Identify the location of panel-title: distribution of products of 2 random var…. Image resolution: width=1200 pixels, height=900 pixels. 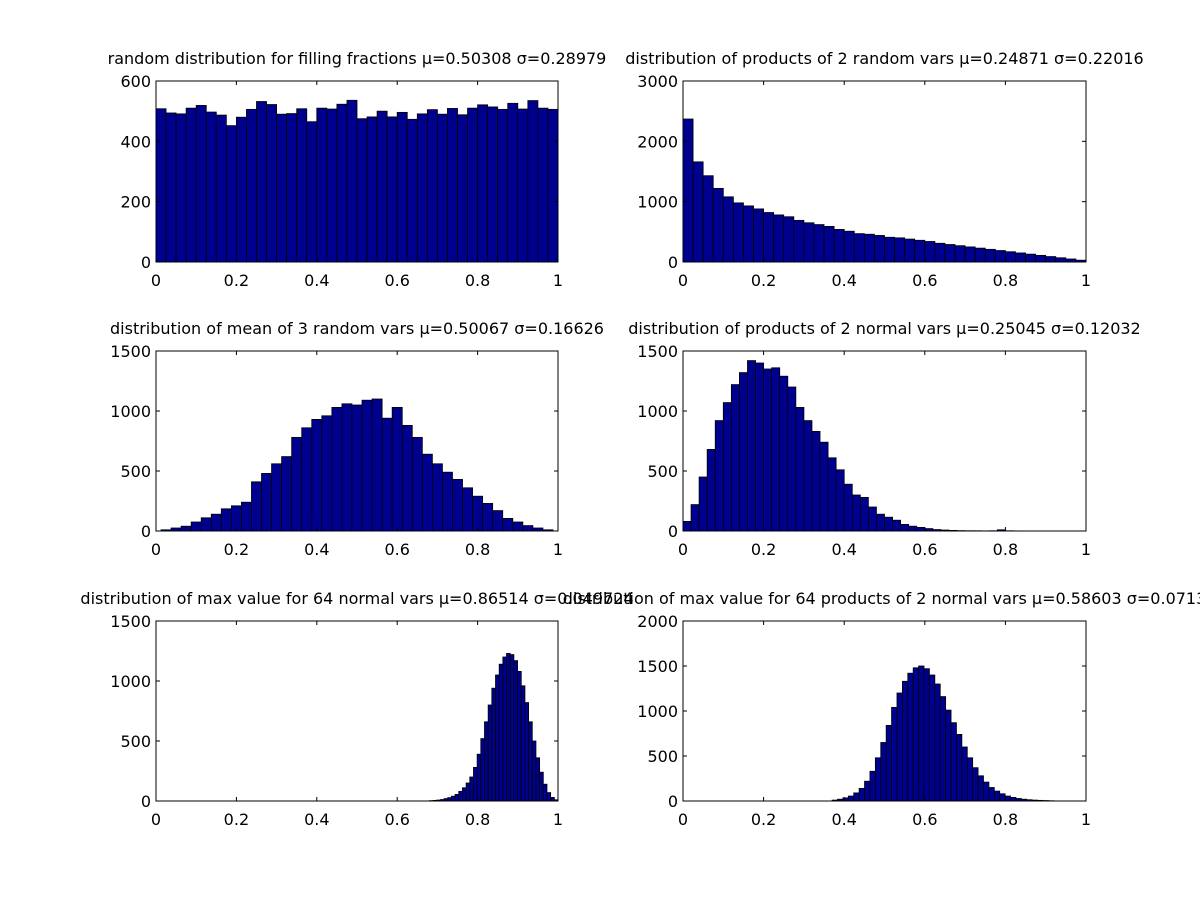
(884, 58).